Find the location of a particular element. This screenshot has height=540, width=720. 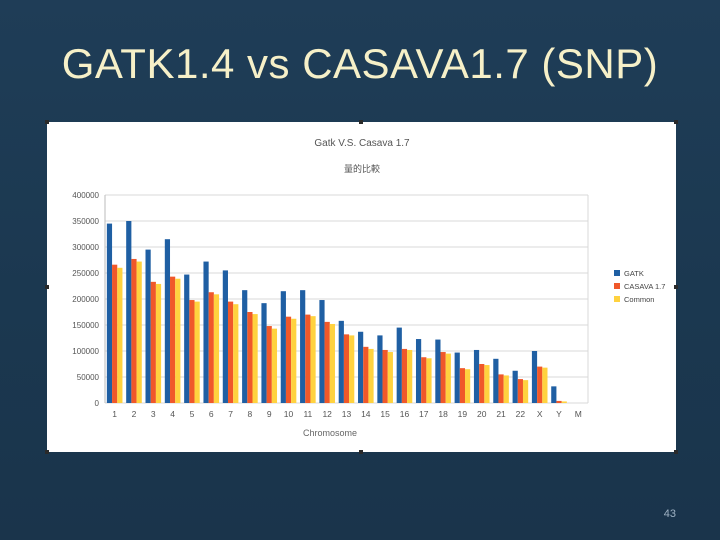

legend: GATK CASAVA 1.7 Common is located at coordinates (639, 286).